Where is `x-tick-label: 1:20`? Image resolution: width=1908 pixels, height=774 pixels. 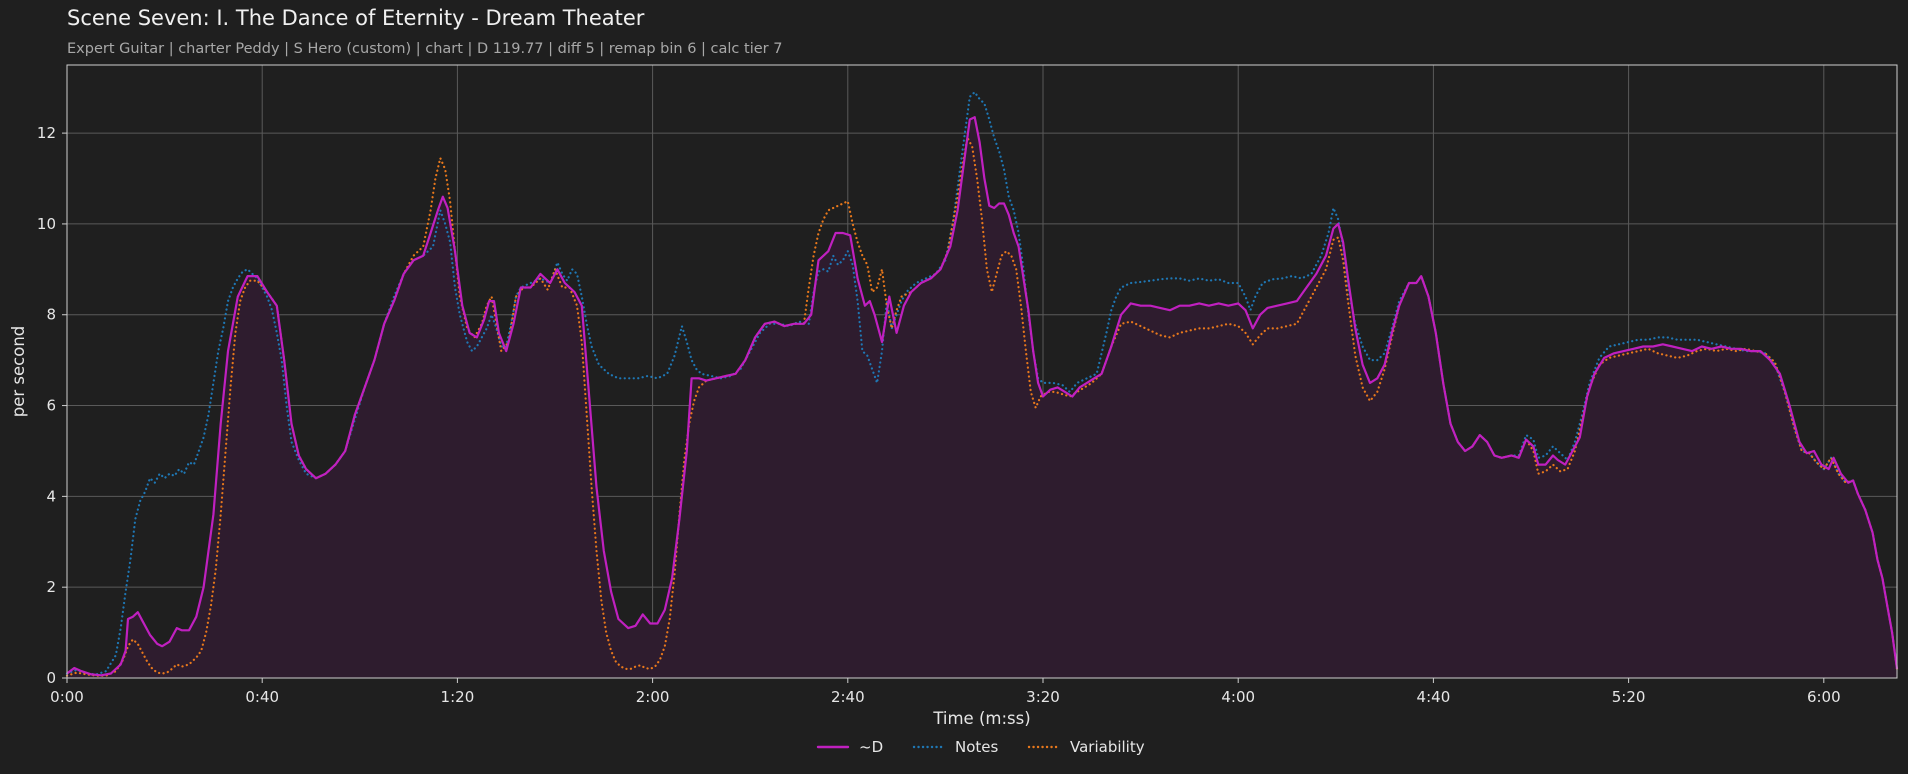
x-tick-label: 1:20 is located at coordinates (458, 697).